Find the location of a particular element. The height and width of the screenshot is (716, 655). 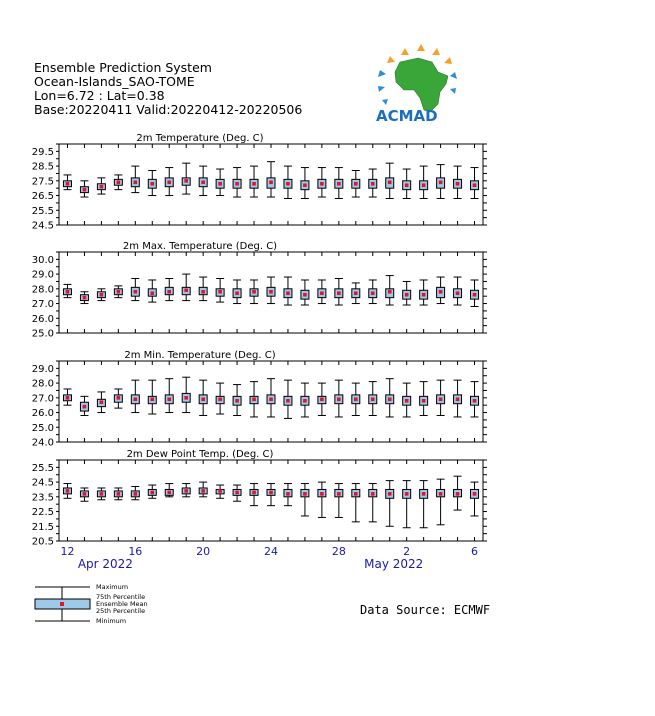

legend-p25-label: 25th Percentile is located at coordinates (120, 611).